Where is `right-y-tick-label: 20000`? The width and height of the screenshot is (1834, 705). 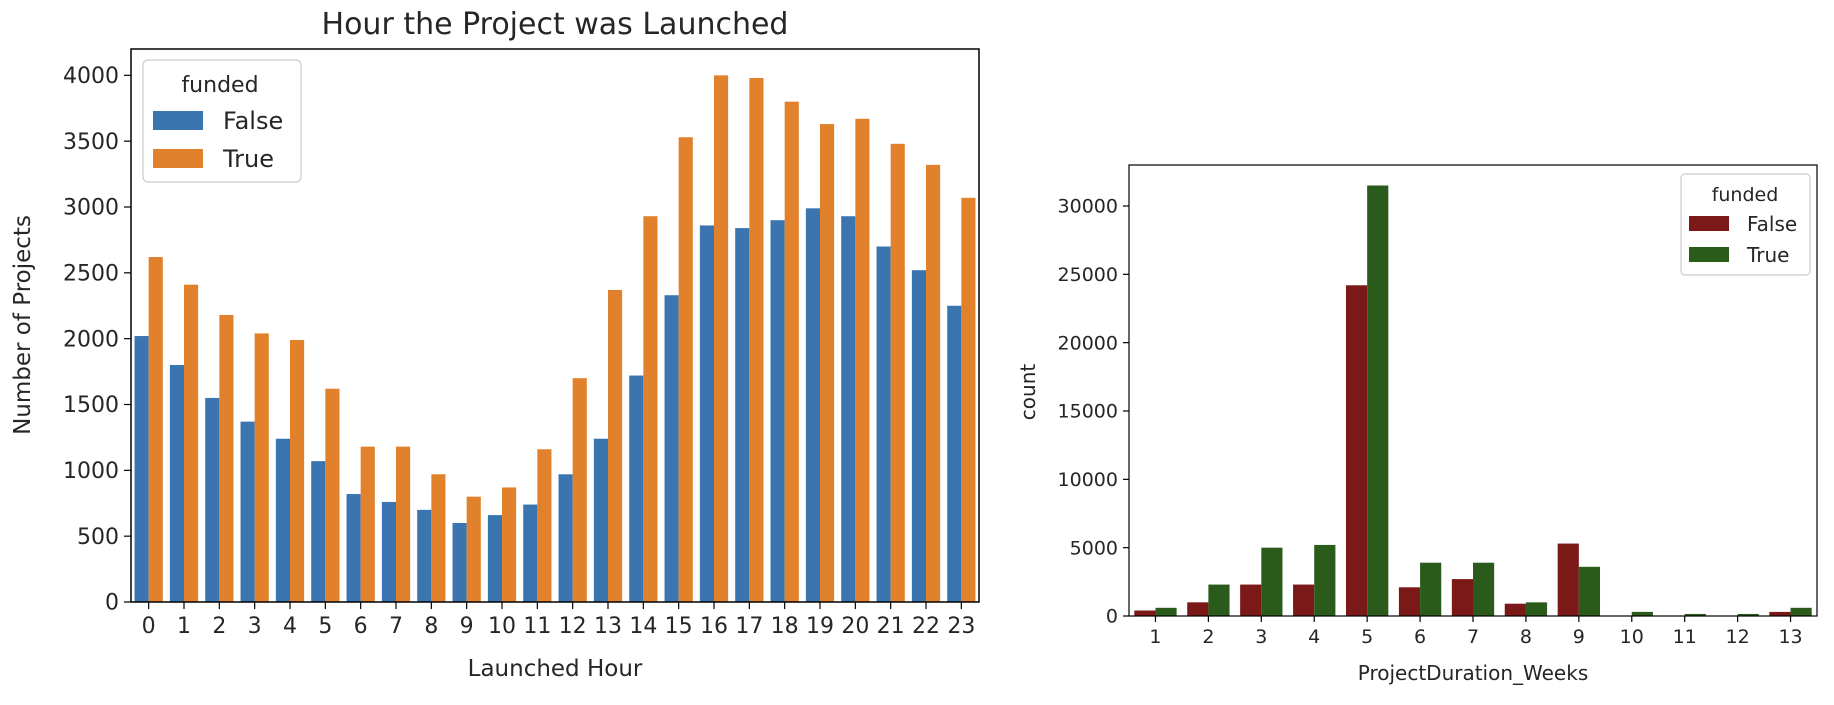 right-y-tick-label: 20000 is located at coordinates (1088, 343).